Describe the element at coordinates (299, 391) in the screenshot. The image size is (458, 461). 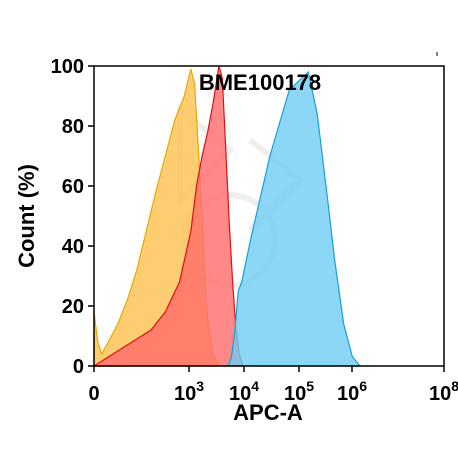
I see `x-tick-label: 10⁵` at that location.